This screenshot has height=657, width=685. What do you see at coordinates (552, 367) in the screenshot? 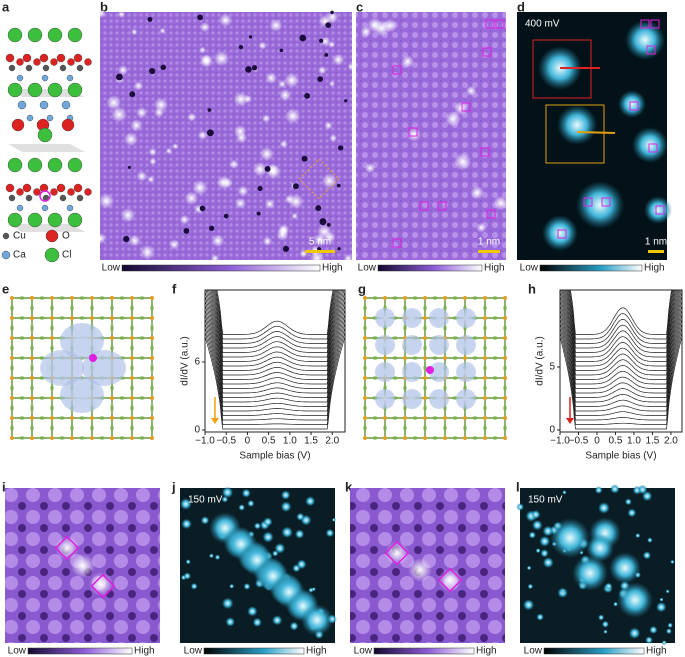
I see `y-tick-label: 5` at bounding box center [552, 367].